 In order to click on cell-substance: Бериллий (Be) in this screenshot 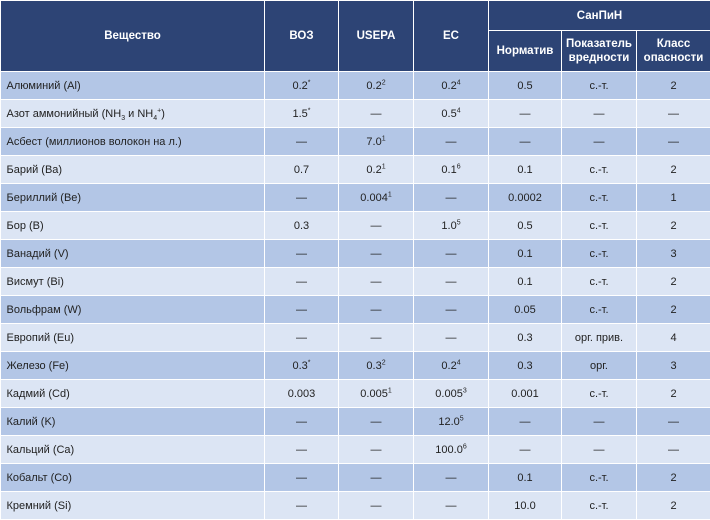, I will do `click(133, 198)`.